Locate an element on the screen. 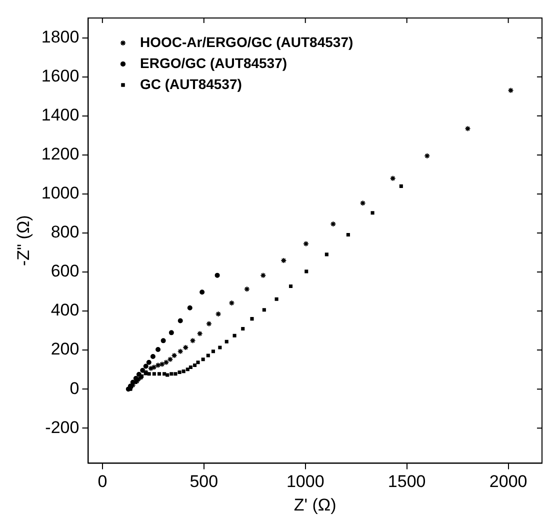 The width and height of the screenshot is (547, 520). y-tick-label: 200 is located at coordinates (65, 349).